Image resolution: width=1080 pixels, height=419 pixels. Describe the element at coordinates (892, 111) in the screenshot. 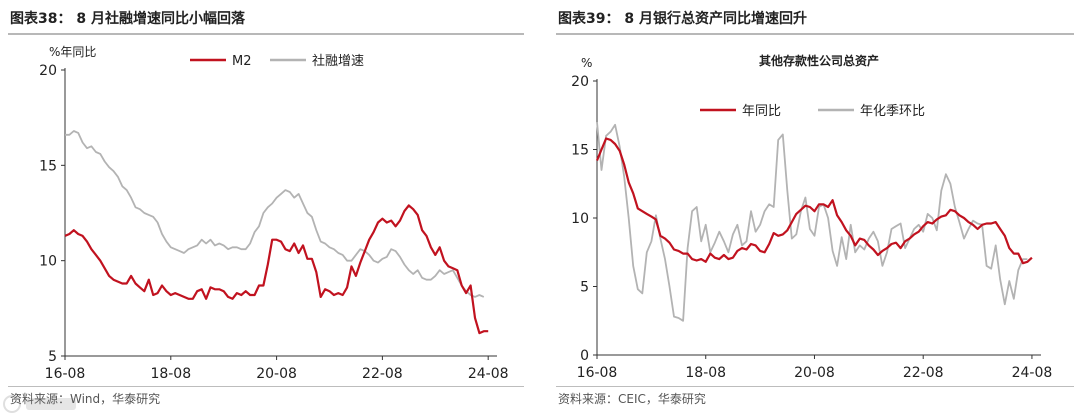

I see `legend-label: 年化季环比` at that location.